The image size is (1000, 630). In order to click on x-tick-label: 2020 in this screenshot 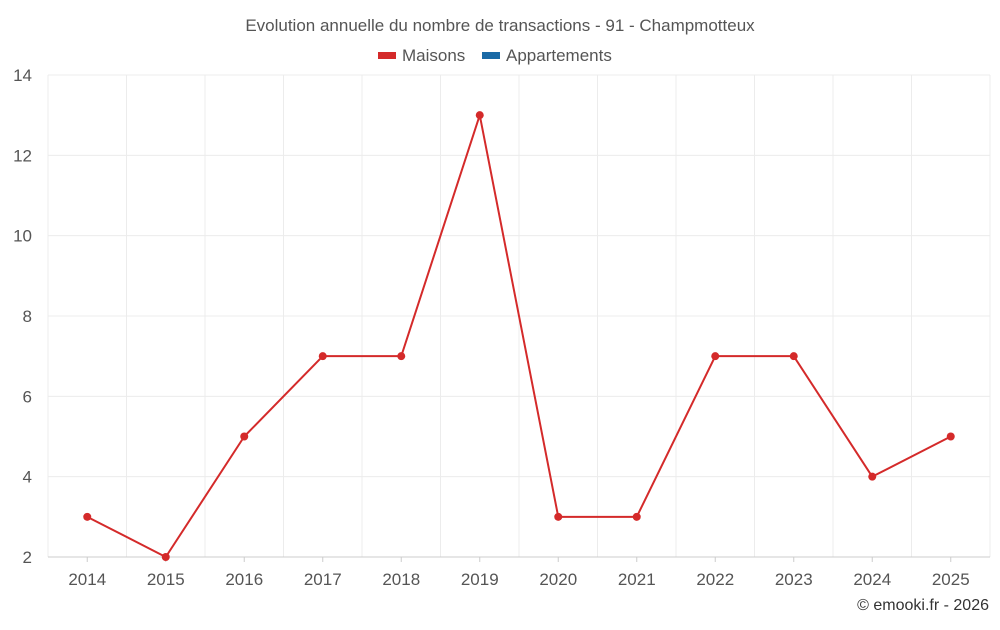, I will do `click(558, 579)`.